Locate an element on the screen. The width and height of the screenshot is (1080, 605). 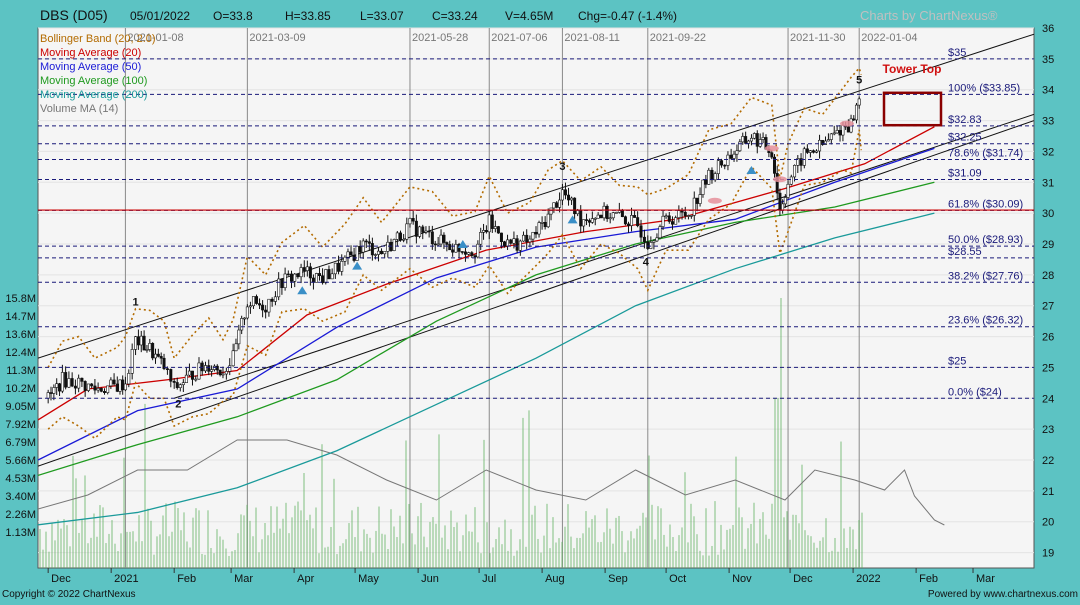
volume-tick-label: 3.40M is located at coordinates (20, 497).